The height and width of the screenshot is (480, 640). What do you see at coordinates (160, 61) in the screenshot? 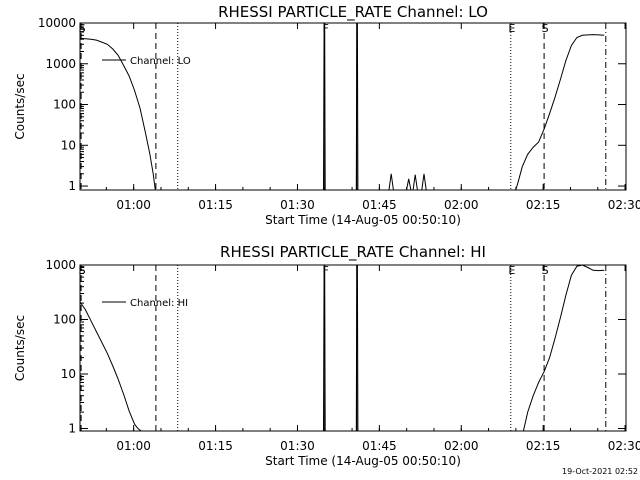
I see `legend-label: Channel: LO` at bounding box center [160, 61].